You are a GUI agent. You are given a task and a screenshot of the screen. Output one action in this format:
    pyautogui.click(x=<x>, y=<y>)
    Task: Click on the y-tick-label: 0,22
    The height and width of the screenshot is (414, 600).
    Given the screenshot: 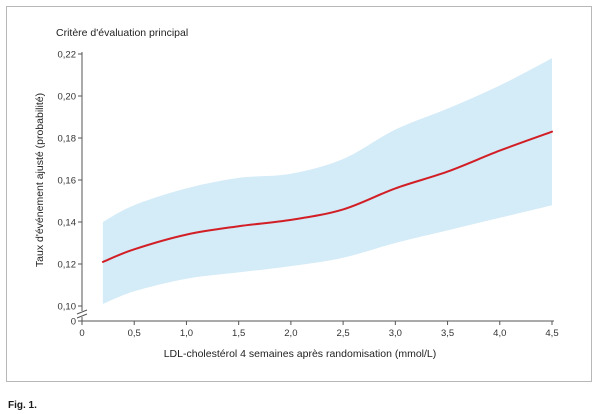 What is the action you would take?
    pyautogui.click(x=67, y=55)
    